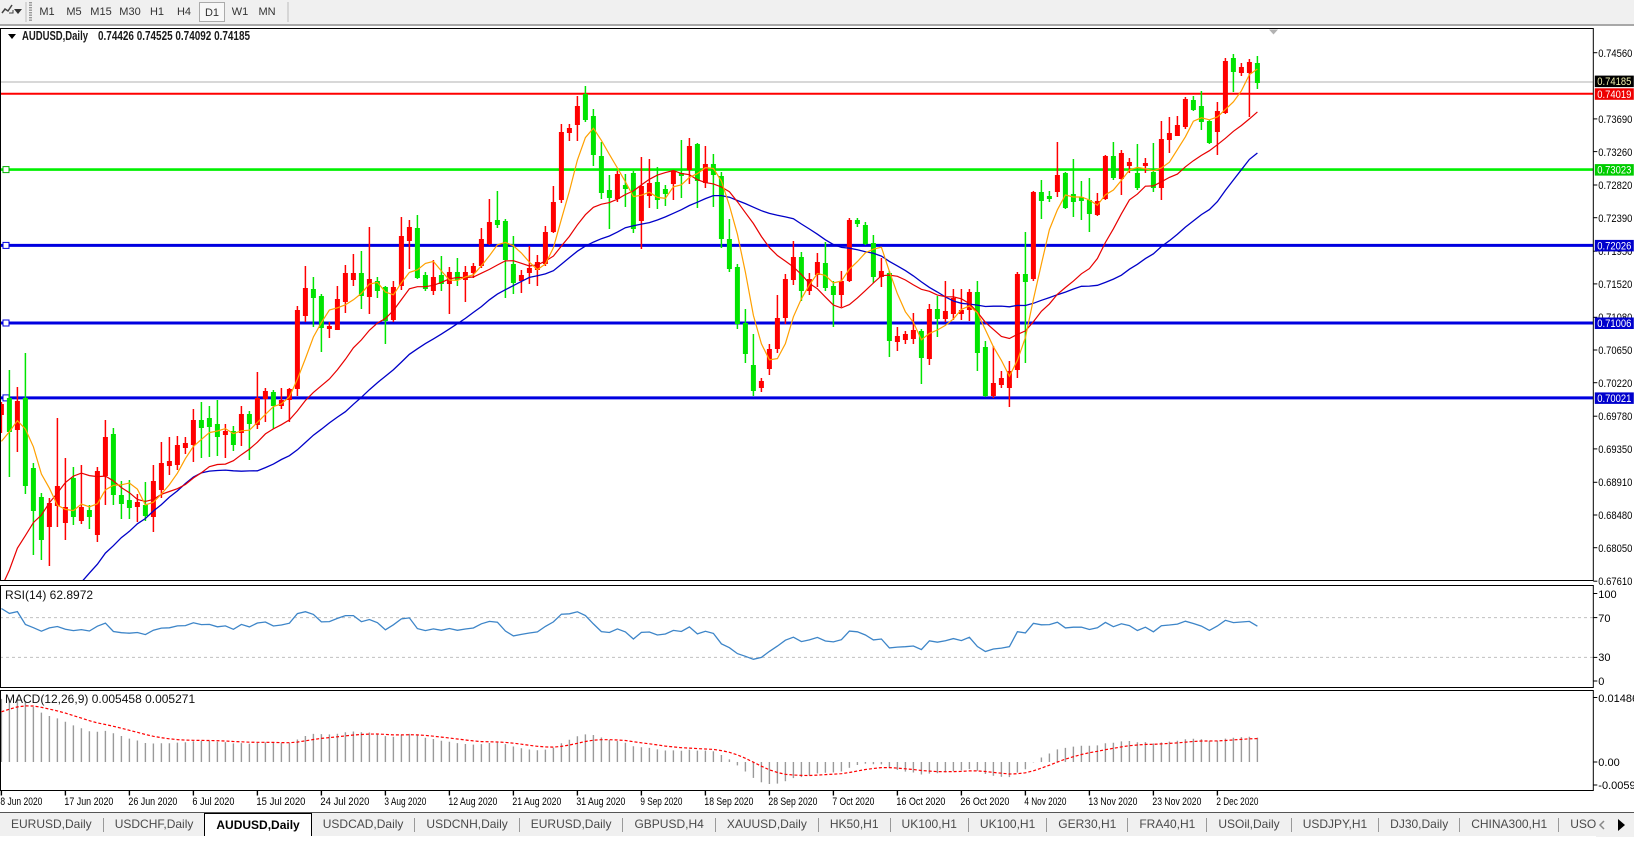 This screenshot has height=841, width=1634. Describe the element at coordinates (1615, 384) in the screenshot. I see `svg-text: 0.70220` at that location.